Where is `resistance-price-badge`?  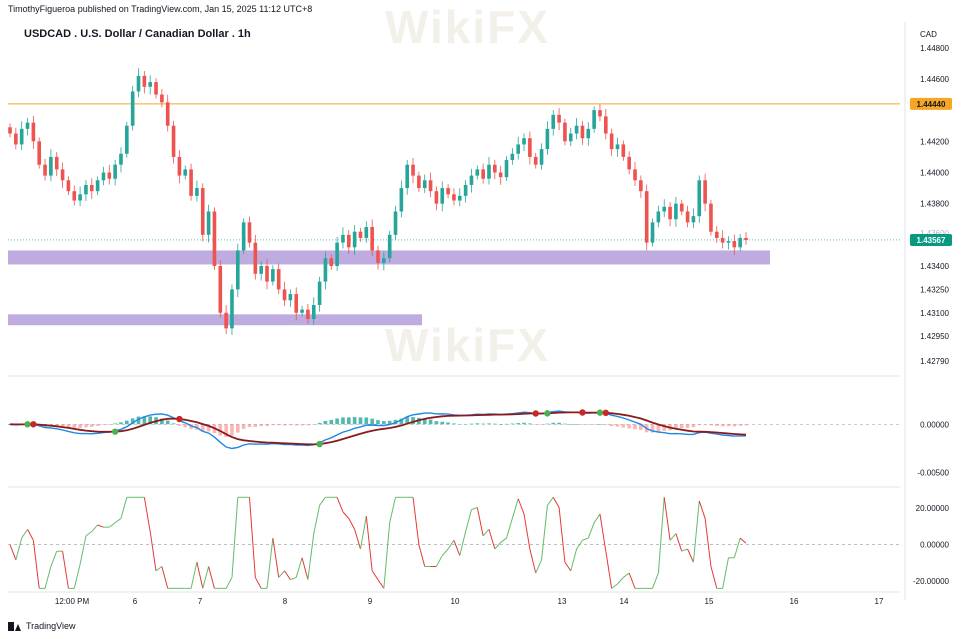
resistance-price-badge is located at coordinates (931, 103).